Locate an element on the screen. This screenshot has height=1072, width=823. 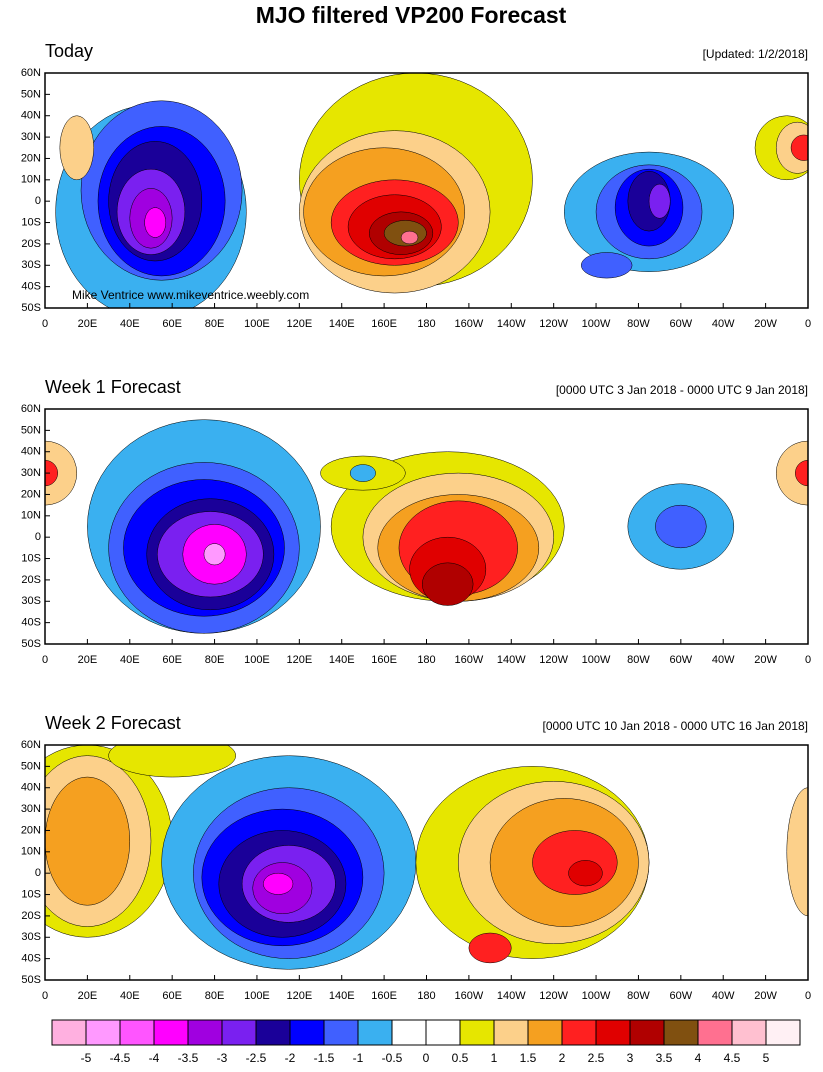
colorbar-label: 3.5 is located at coordinates (664, 1058).